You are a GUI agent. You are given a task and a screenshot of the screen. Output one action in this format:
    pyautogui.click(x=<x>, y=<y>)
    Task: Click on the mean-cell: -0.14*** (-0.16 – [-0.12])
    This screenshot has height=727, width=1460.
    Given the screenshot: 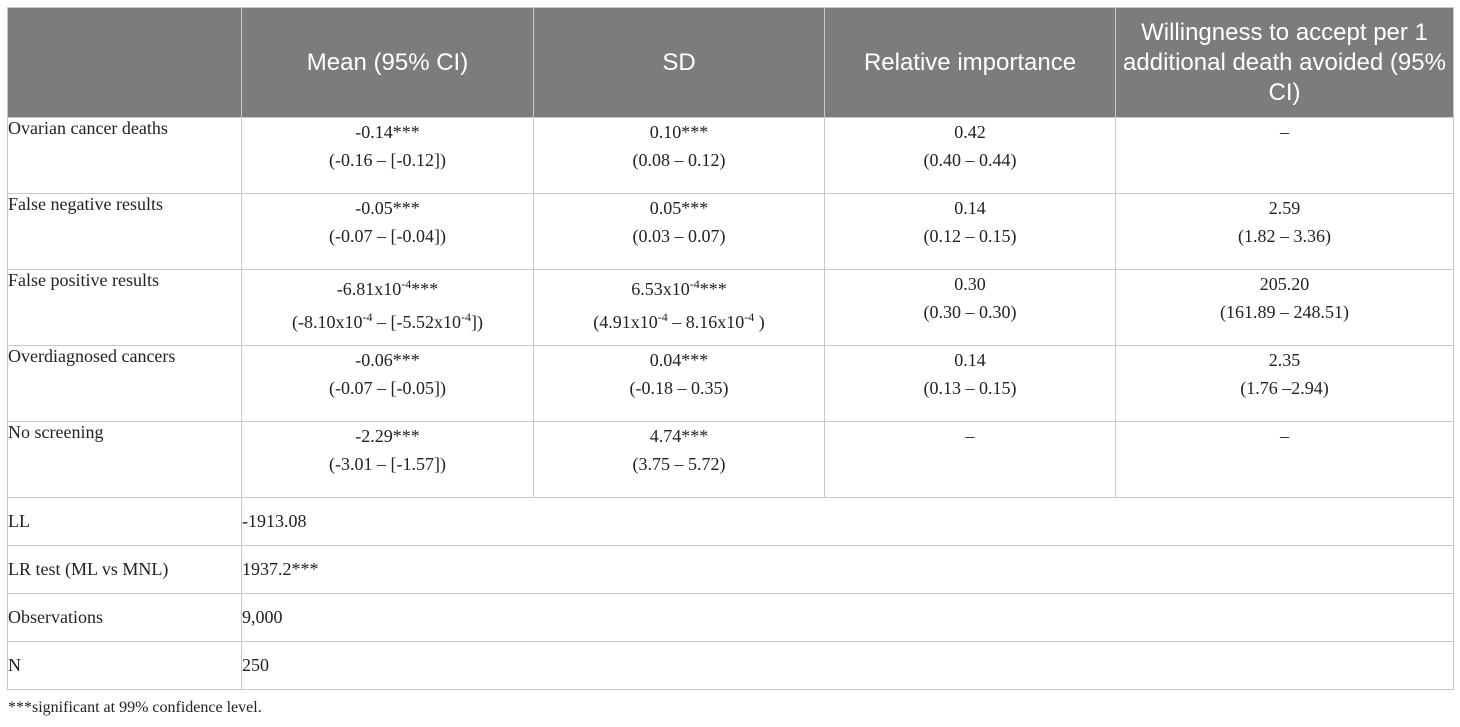 What is the action you would take?
    pyautogui.click(x=387, y=155)
    